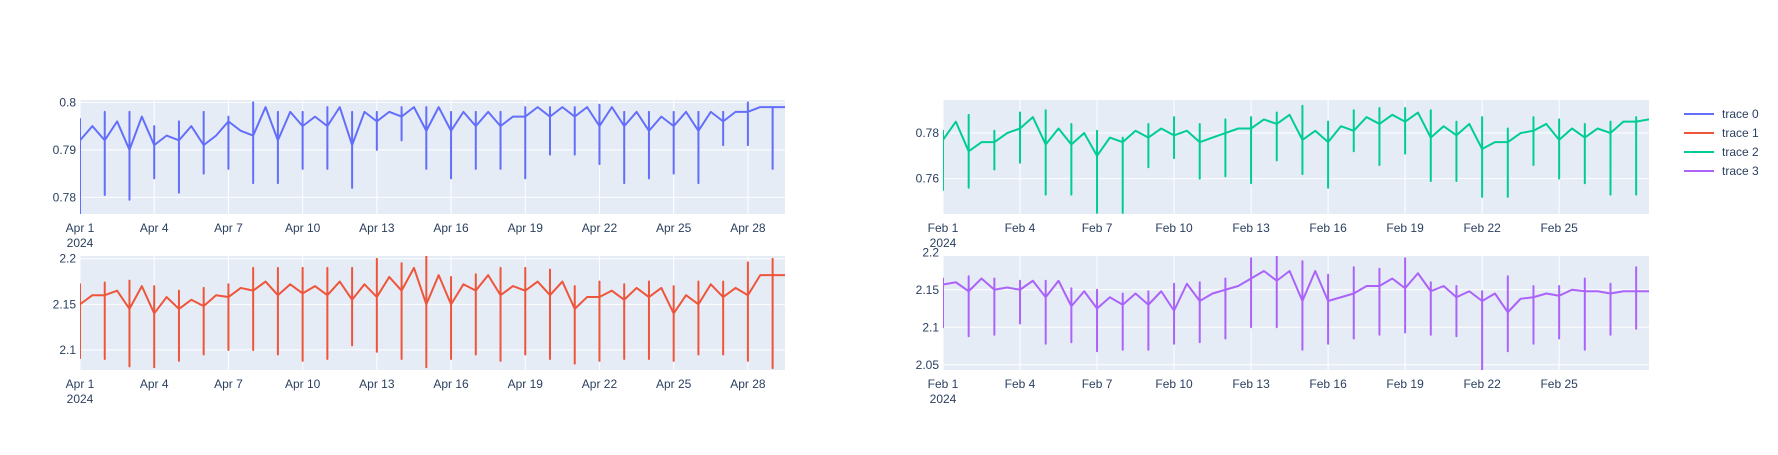  I want to click on legend-label: trace 1, so click(1740, 133).